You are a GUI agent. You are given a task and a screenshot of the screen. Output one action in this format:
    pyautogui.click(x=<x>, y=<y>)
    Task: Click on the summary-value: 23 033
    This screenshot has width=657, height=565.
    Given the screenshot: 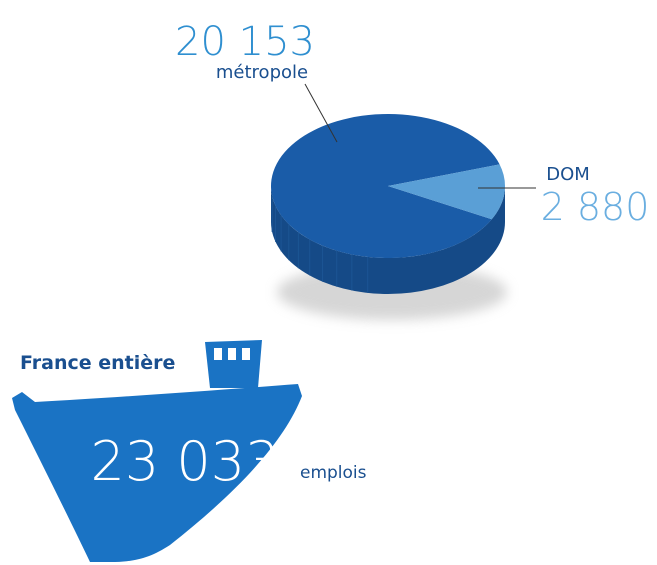 What is the action you would take?
    pyautogui.click(x=185, y=461)
    